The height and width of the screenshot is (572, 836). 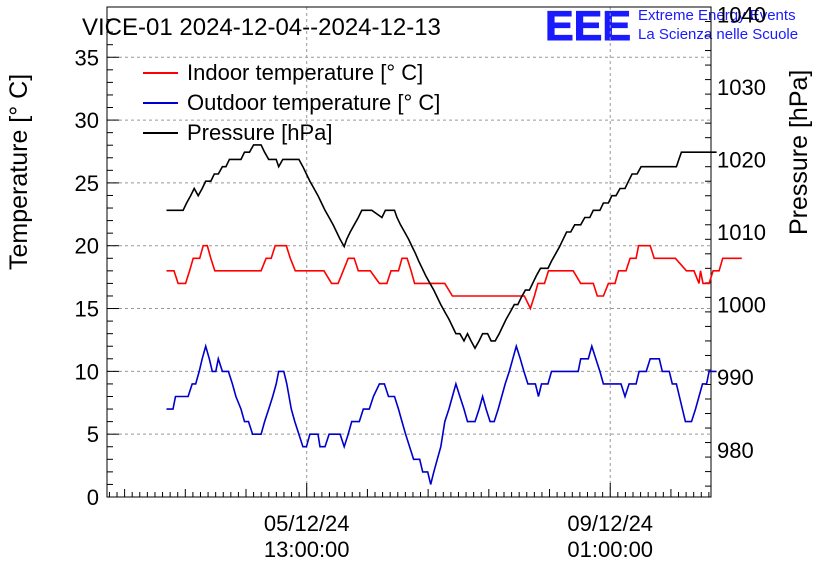 I want to click on y-left-tick-label: 30, so click(x=87, y=120).